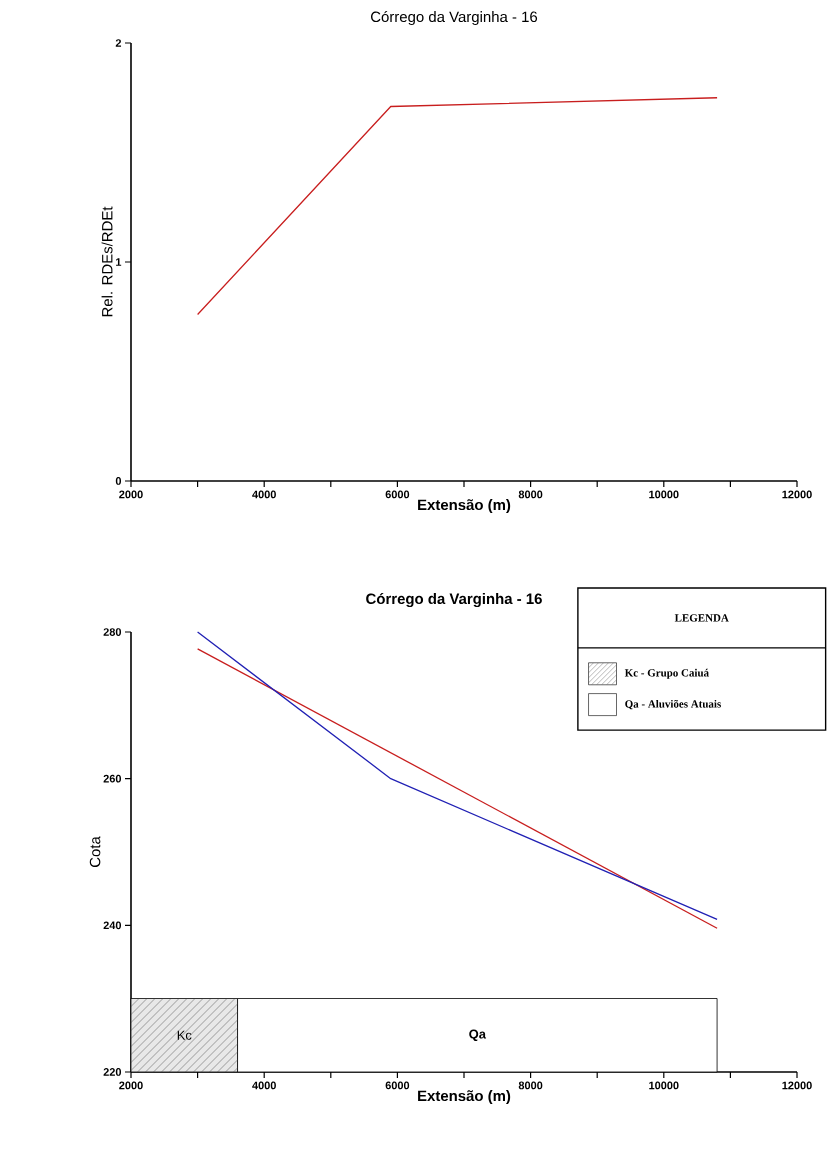 The width and height of the screenshot is (828, 1156). Describe the element at coordinates (112, 778) in the screenshot. I see `y-tick-label: 260` at that location.